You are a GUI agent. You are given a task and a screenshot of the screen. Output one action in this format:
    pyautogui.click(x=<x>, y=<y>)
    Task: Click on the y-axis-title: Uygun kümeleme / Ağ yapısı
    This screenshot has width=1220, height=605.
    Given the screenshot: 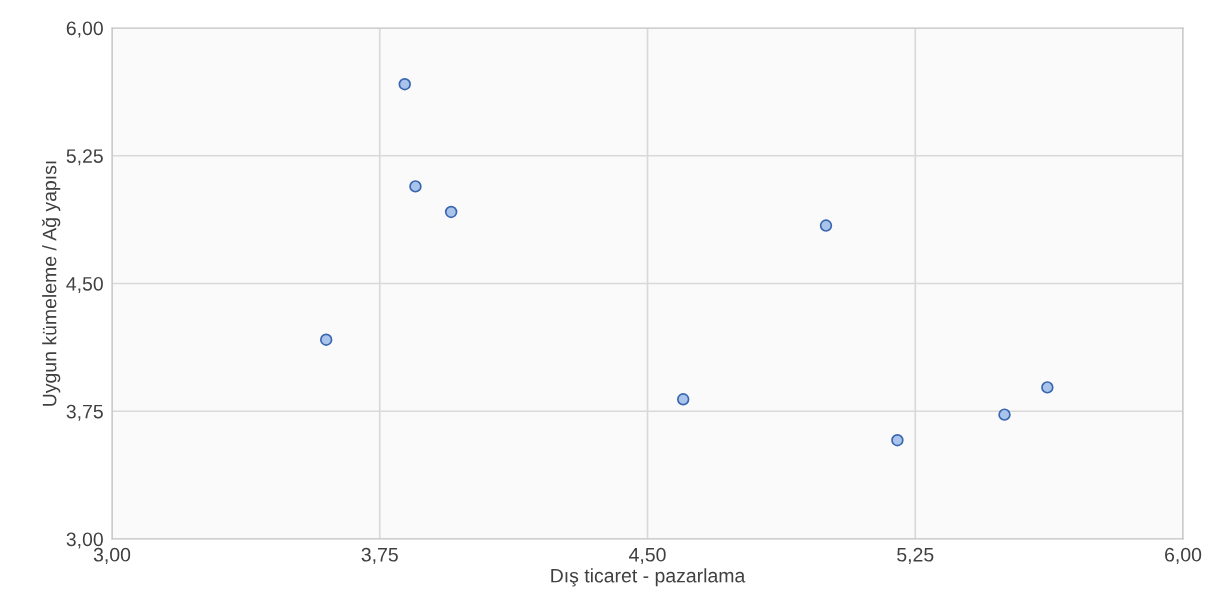 What is the action you would take?
    pyautogui.click(x=51, y=283)
    